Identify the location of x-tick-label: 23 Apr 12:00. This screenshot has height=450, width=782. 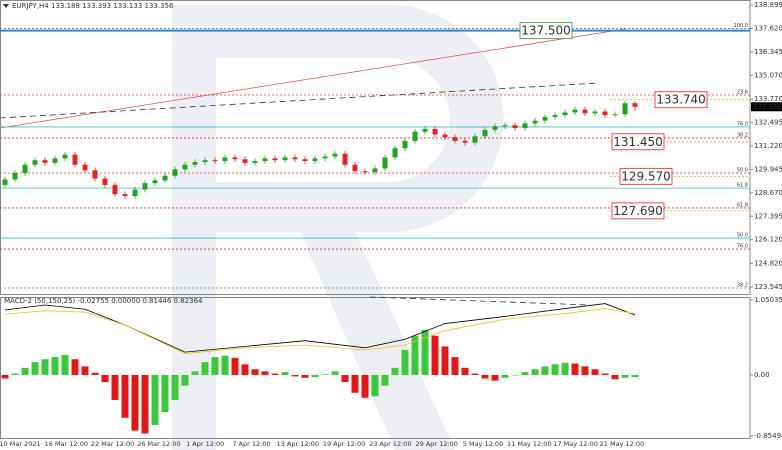
(390, 444).